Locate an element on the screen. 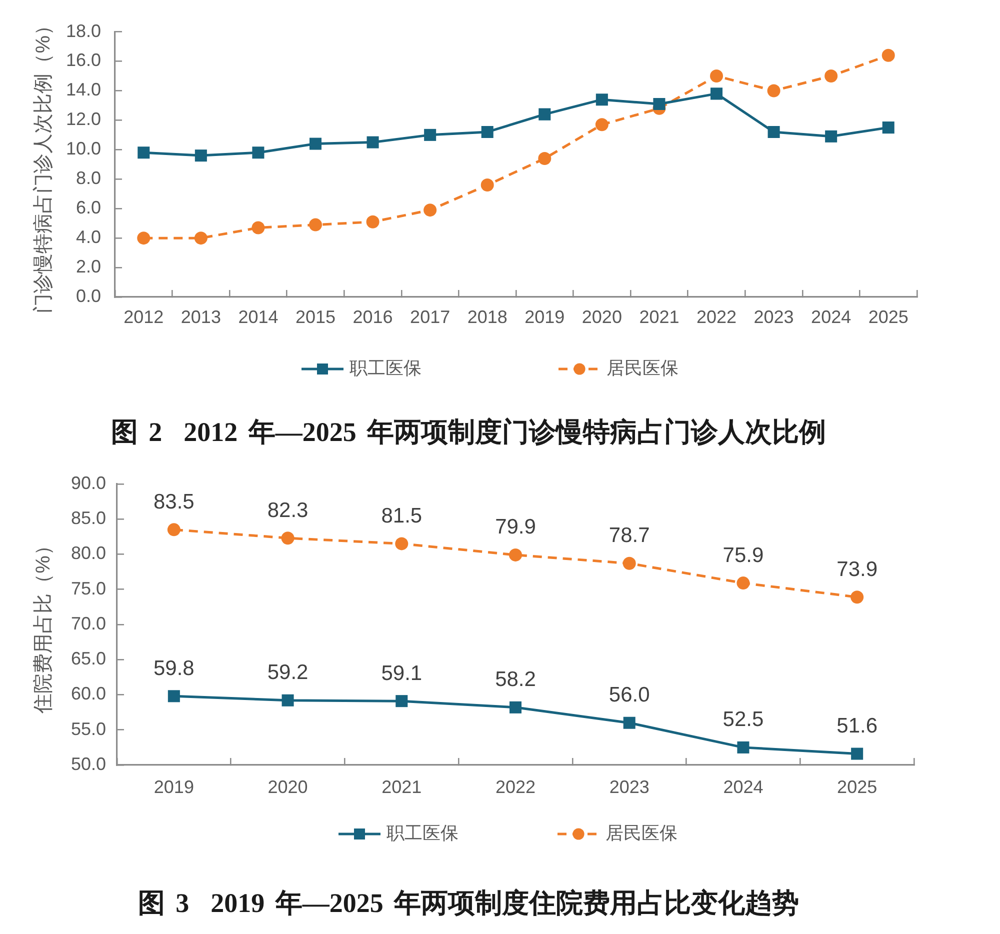  y-axis-title: 住院费用占比（%） is located at coordinates (43, 625).